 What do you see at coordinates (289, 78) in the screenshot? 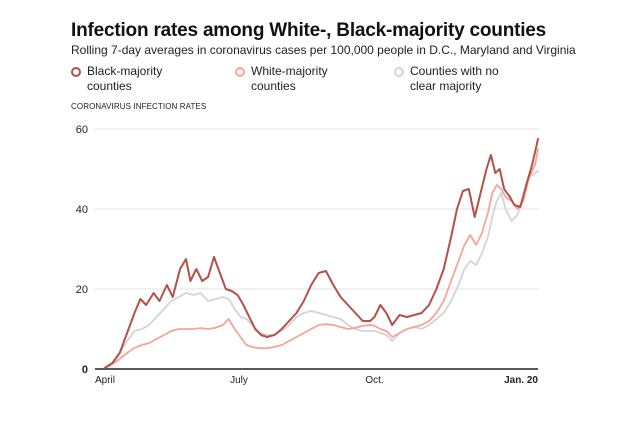
I see `legend-label: White-majority counties` at bounding box center [289, 78].